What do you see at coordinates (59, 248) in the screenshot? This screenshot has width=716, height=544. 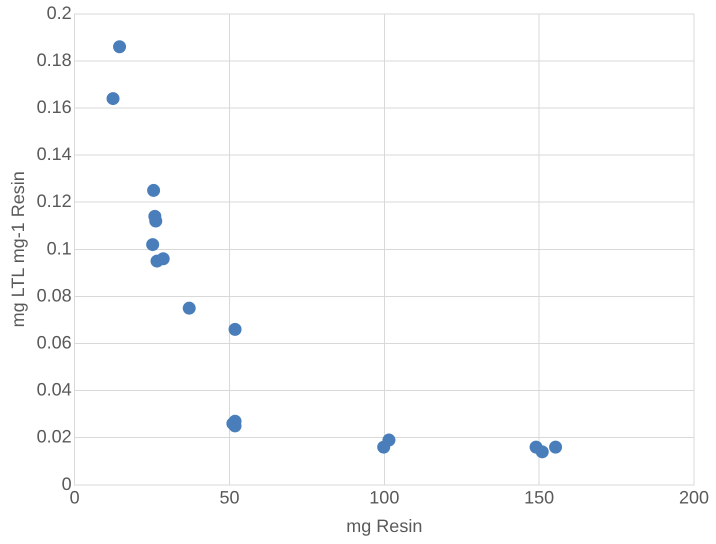 I see `y-tick-label: 0.1` at bounding box center [59, 248].